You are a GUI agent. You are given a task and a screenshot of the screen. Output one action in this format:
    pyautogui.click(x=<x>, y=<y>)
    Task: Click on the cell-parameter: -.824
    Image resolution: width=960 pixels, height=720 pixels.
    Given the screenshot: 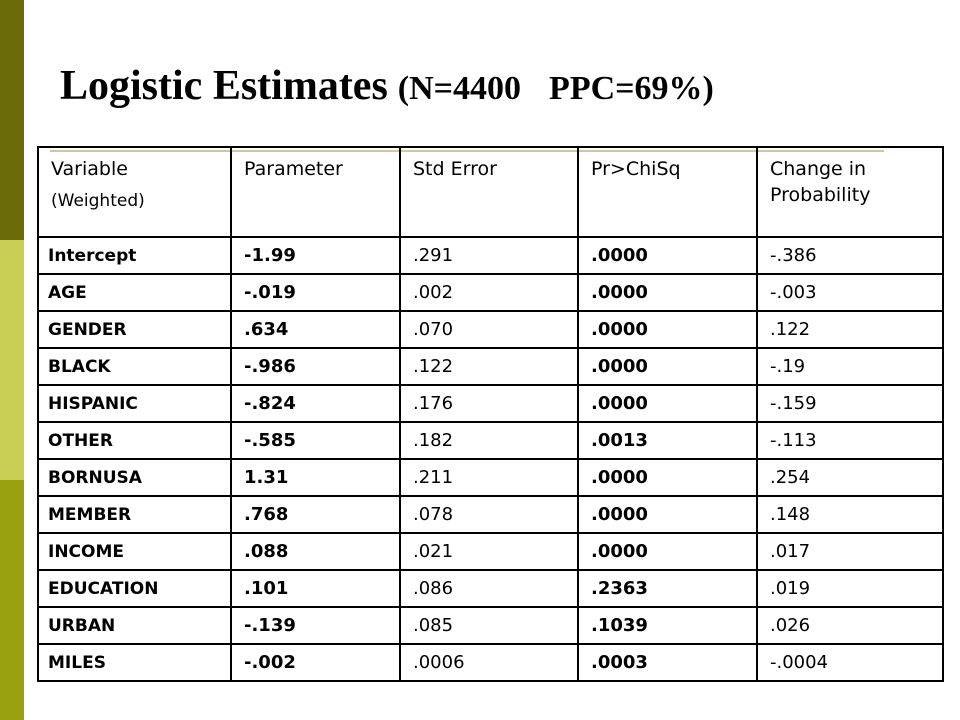 What is the action you would take?
    pyautogui.click(x=315, y=403)
    